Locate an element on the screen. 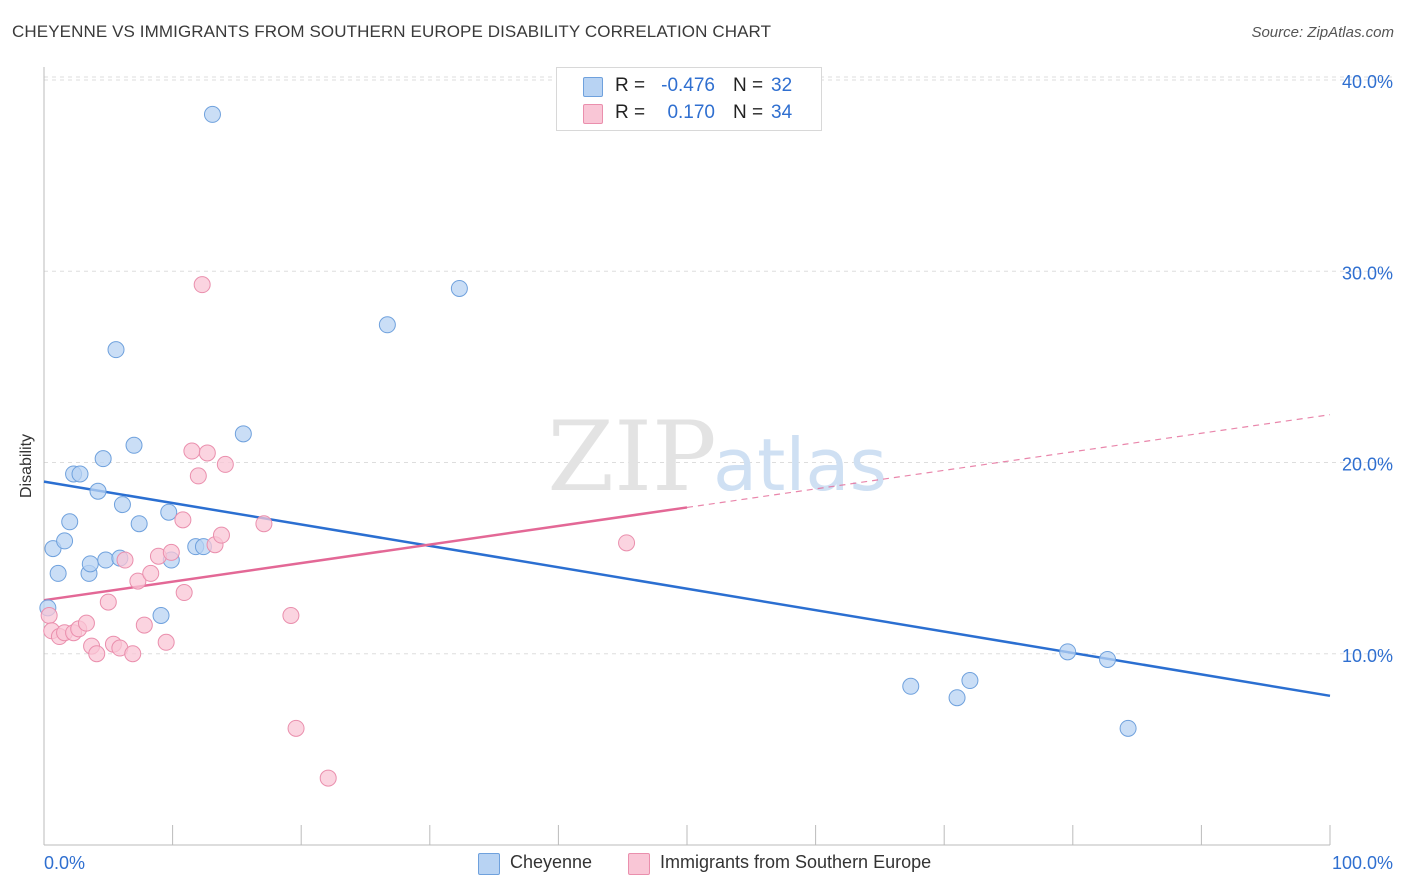 Image resolution: width=1406 pixels, height=892 pixels. correlation-legend: R = -0.476 N = 32 R = 0.170 N = 34 is located at coordinates (689, 99).